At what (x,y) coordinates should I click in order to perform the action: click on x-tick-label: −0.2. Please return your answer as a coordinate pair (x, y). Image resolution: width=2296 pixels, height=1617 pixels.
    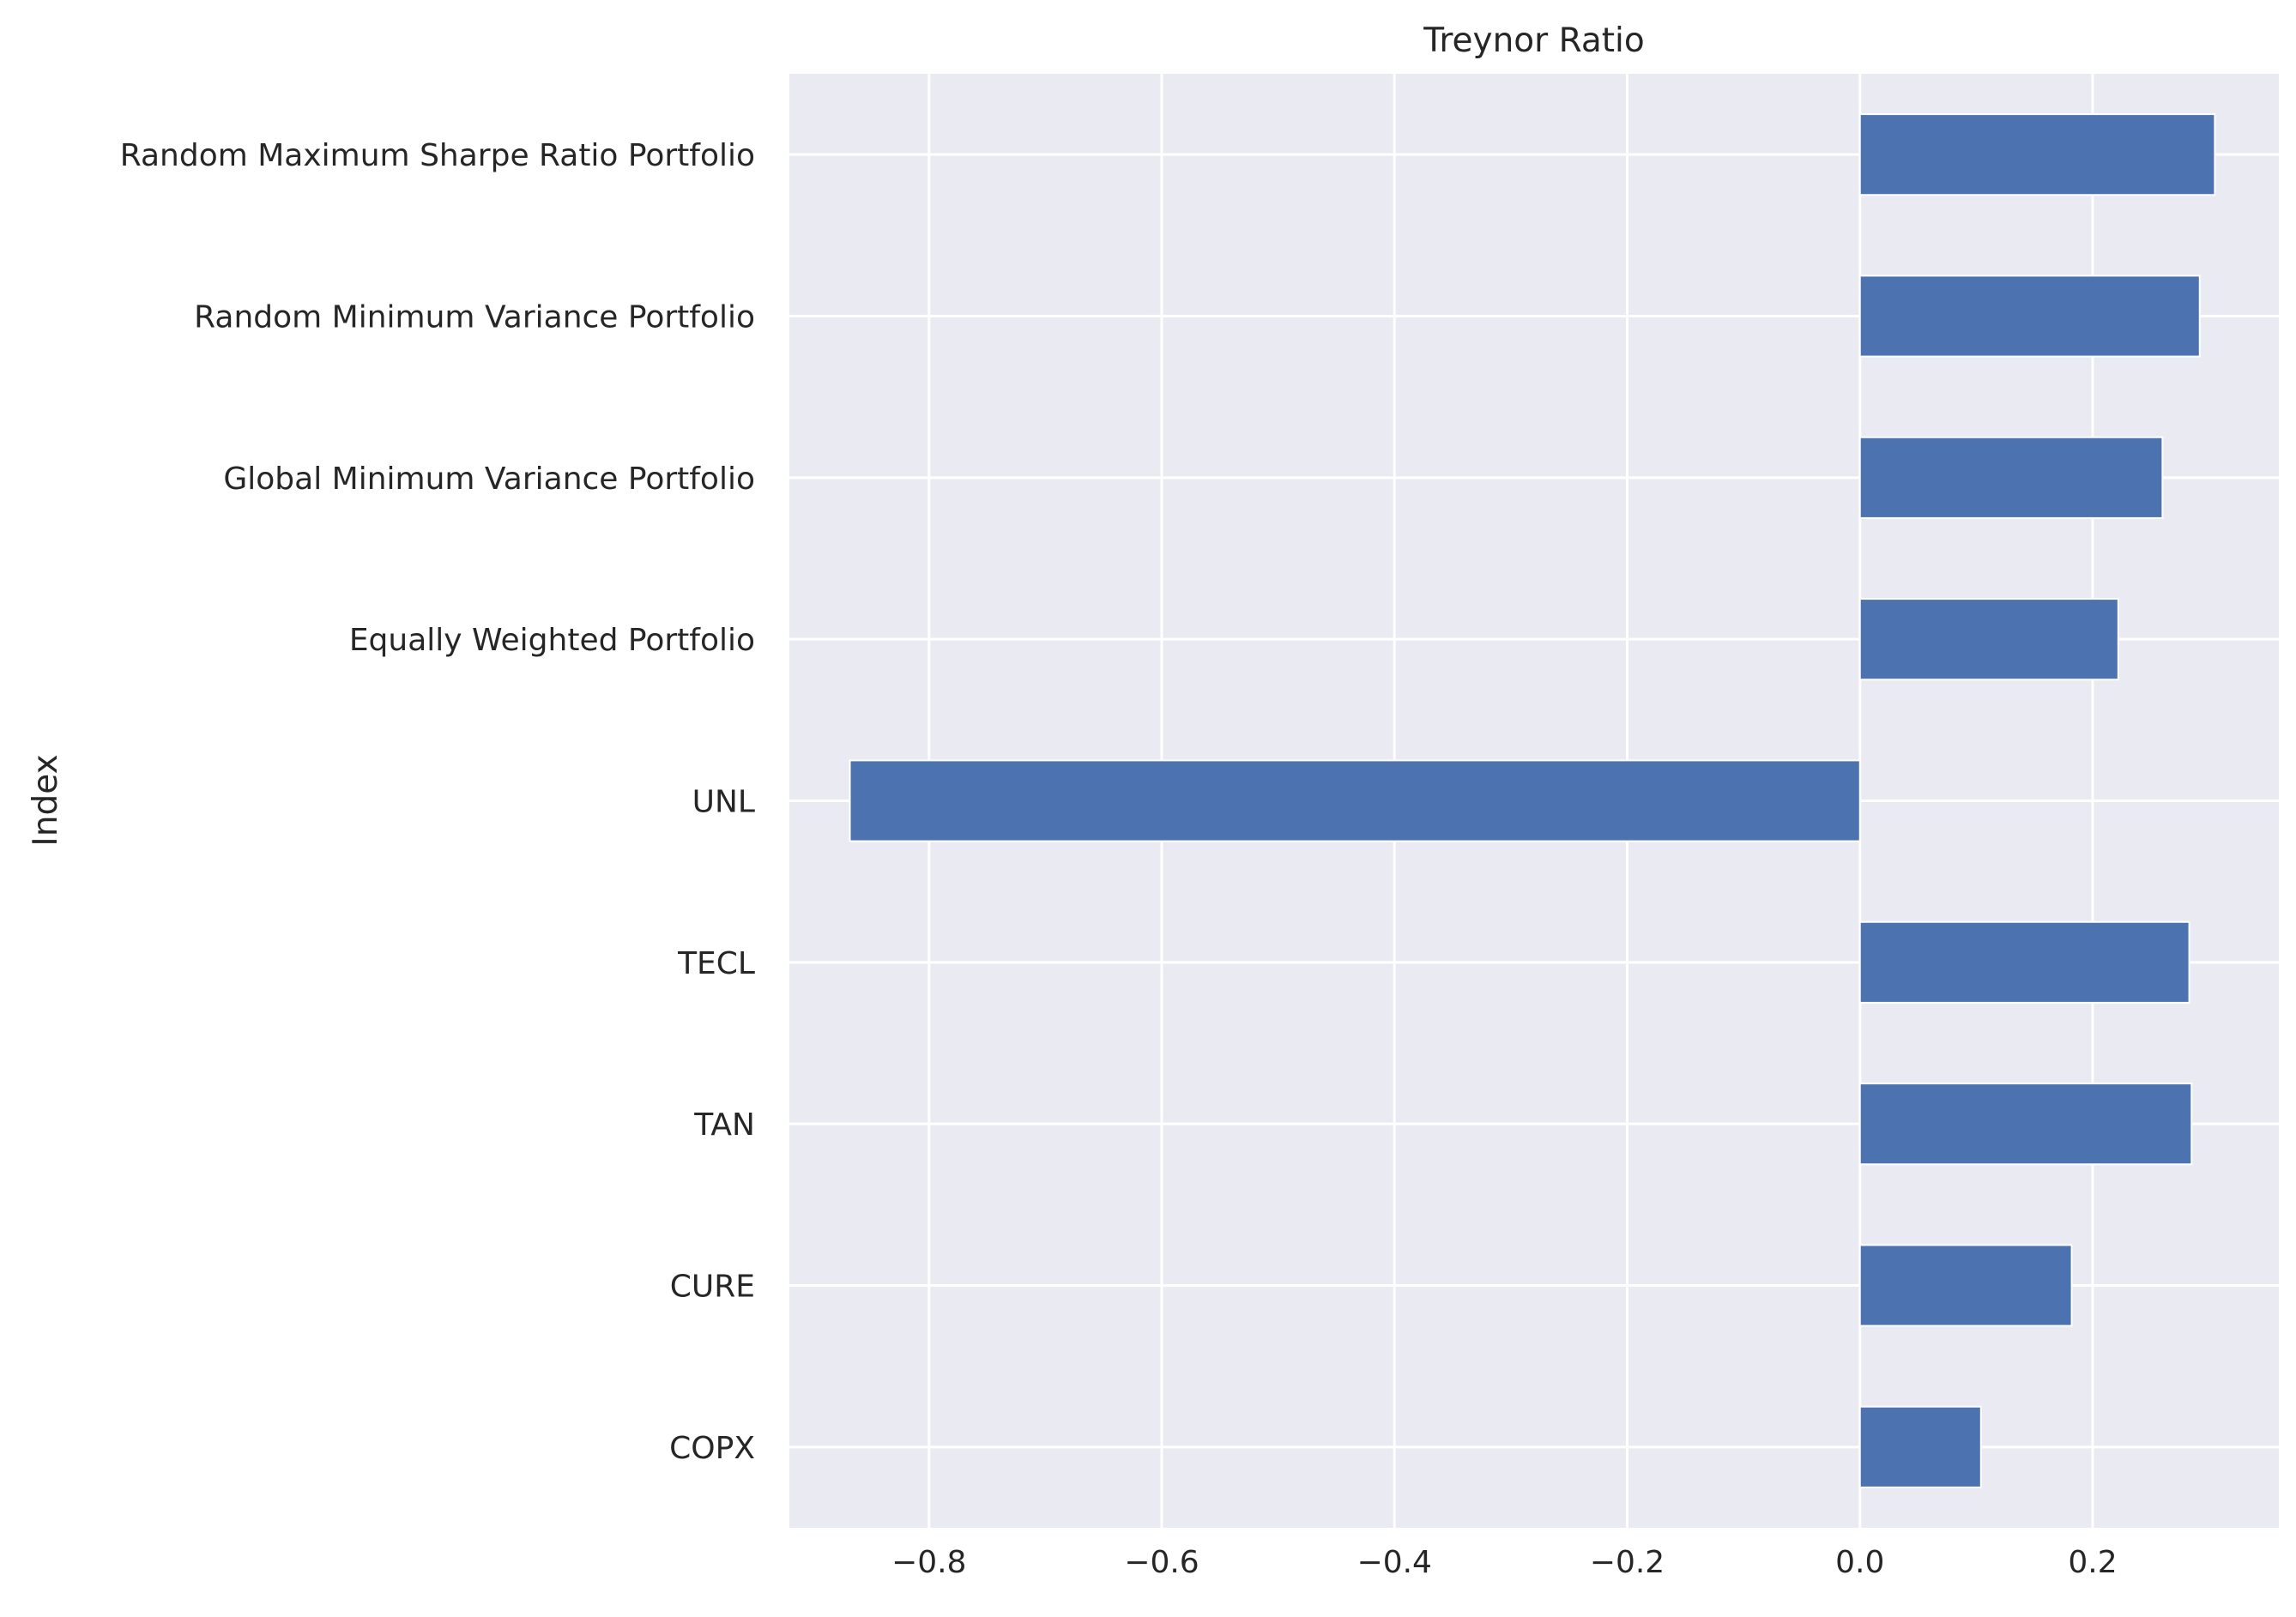
    Looking at the image, I should click on (1627, 1562).